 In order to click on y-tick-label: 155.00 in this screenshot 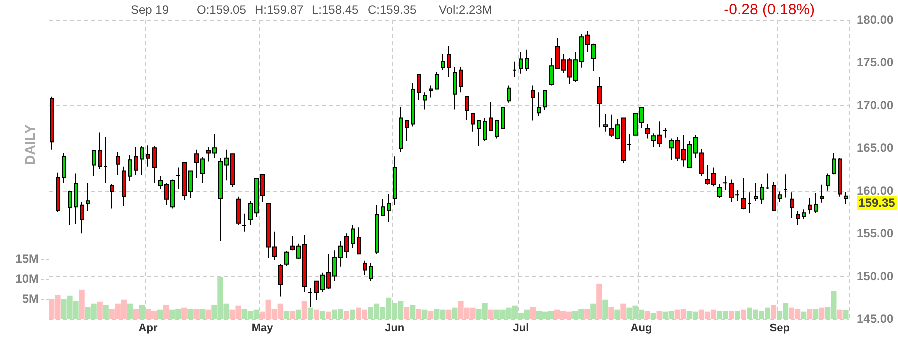, I will do `click(875, 233)`.